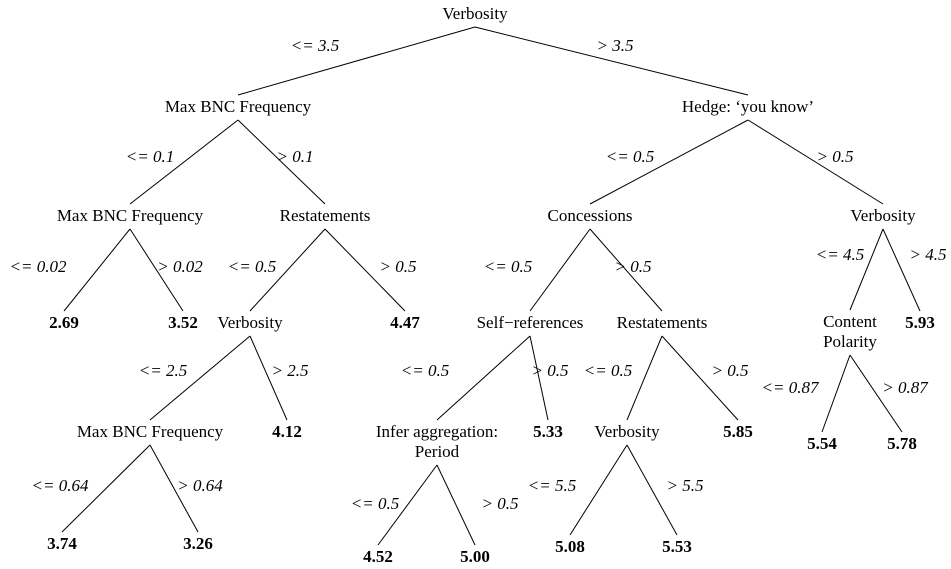 This screenshot has height=569, width=951. What do you see at coordinates (850, 321) in the screenshot?
I see `node-label: Content` at bounding box center [850, 321].